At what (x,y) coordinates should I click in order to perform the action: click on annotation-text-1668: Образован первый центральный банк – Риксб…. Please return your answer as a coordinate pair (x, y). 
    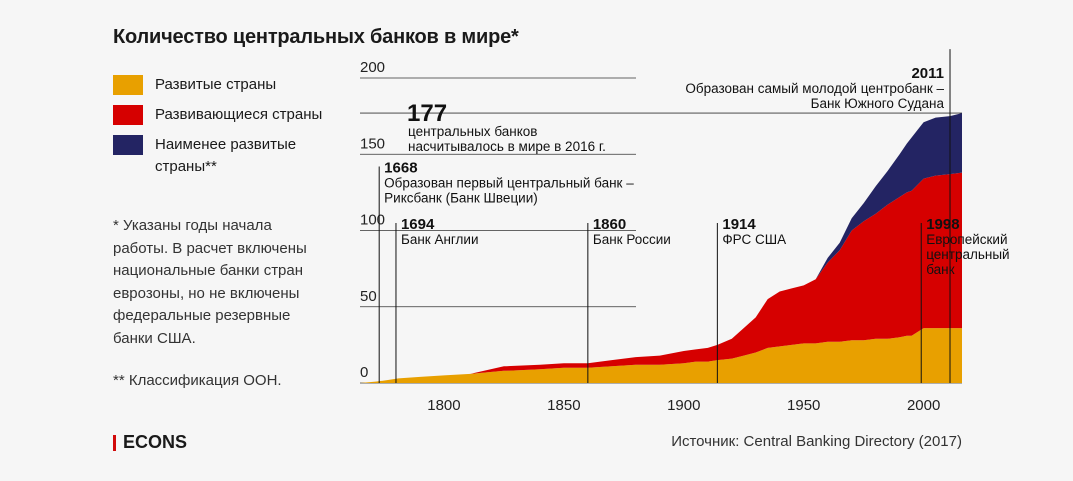
    Looking at the image, I should click on (509, 191).